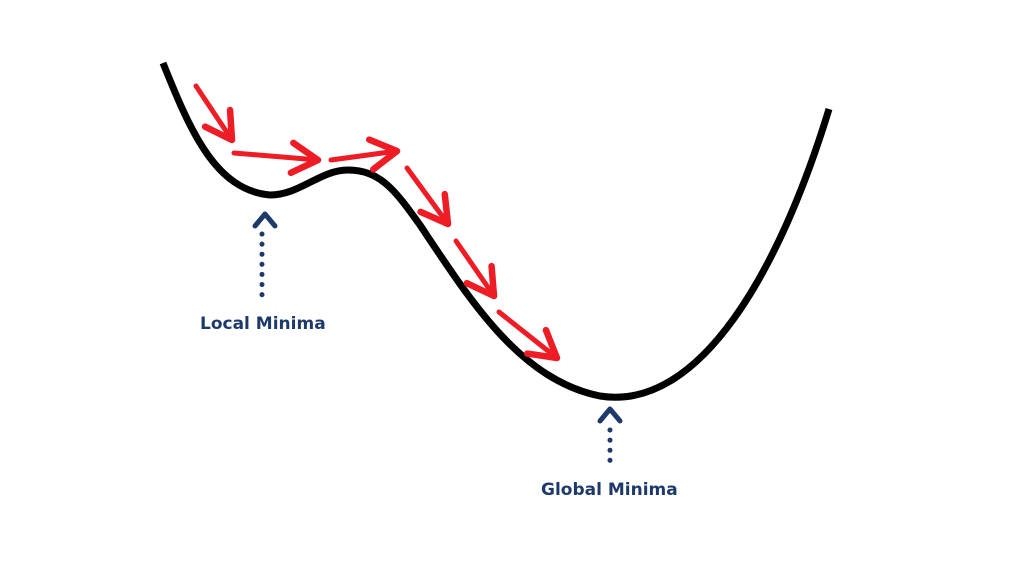  Describe the element at coordinates (610, 415) in the screenshot. I see `global-minima-arrowhead` at that location.